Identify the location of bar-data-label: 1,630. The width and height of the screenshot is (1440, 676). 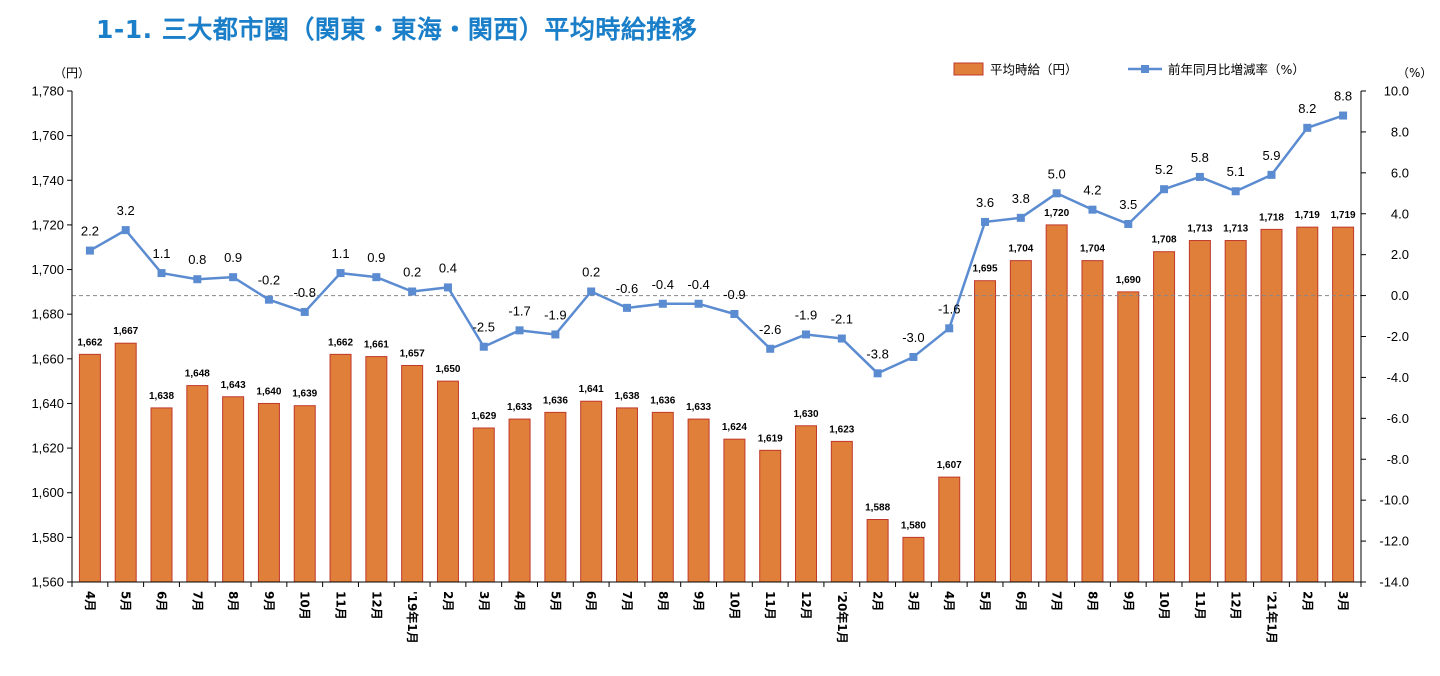
(805, 414).